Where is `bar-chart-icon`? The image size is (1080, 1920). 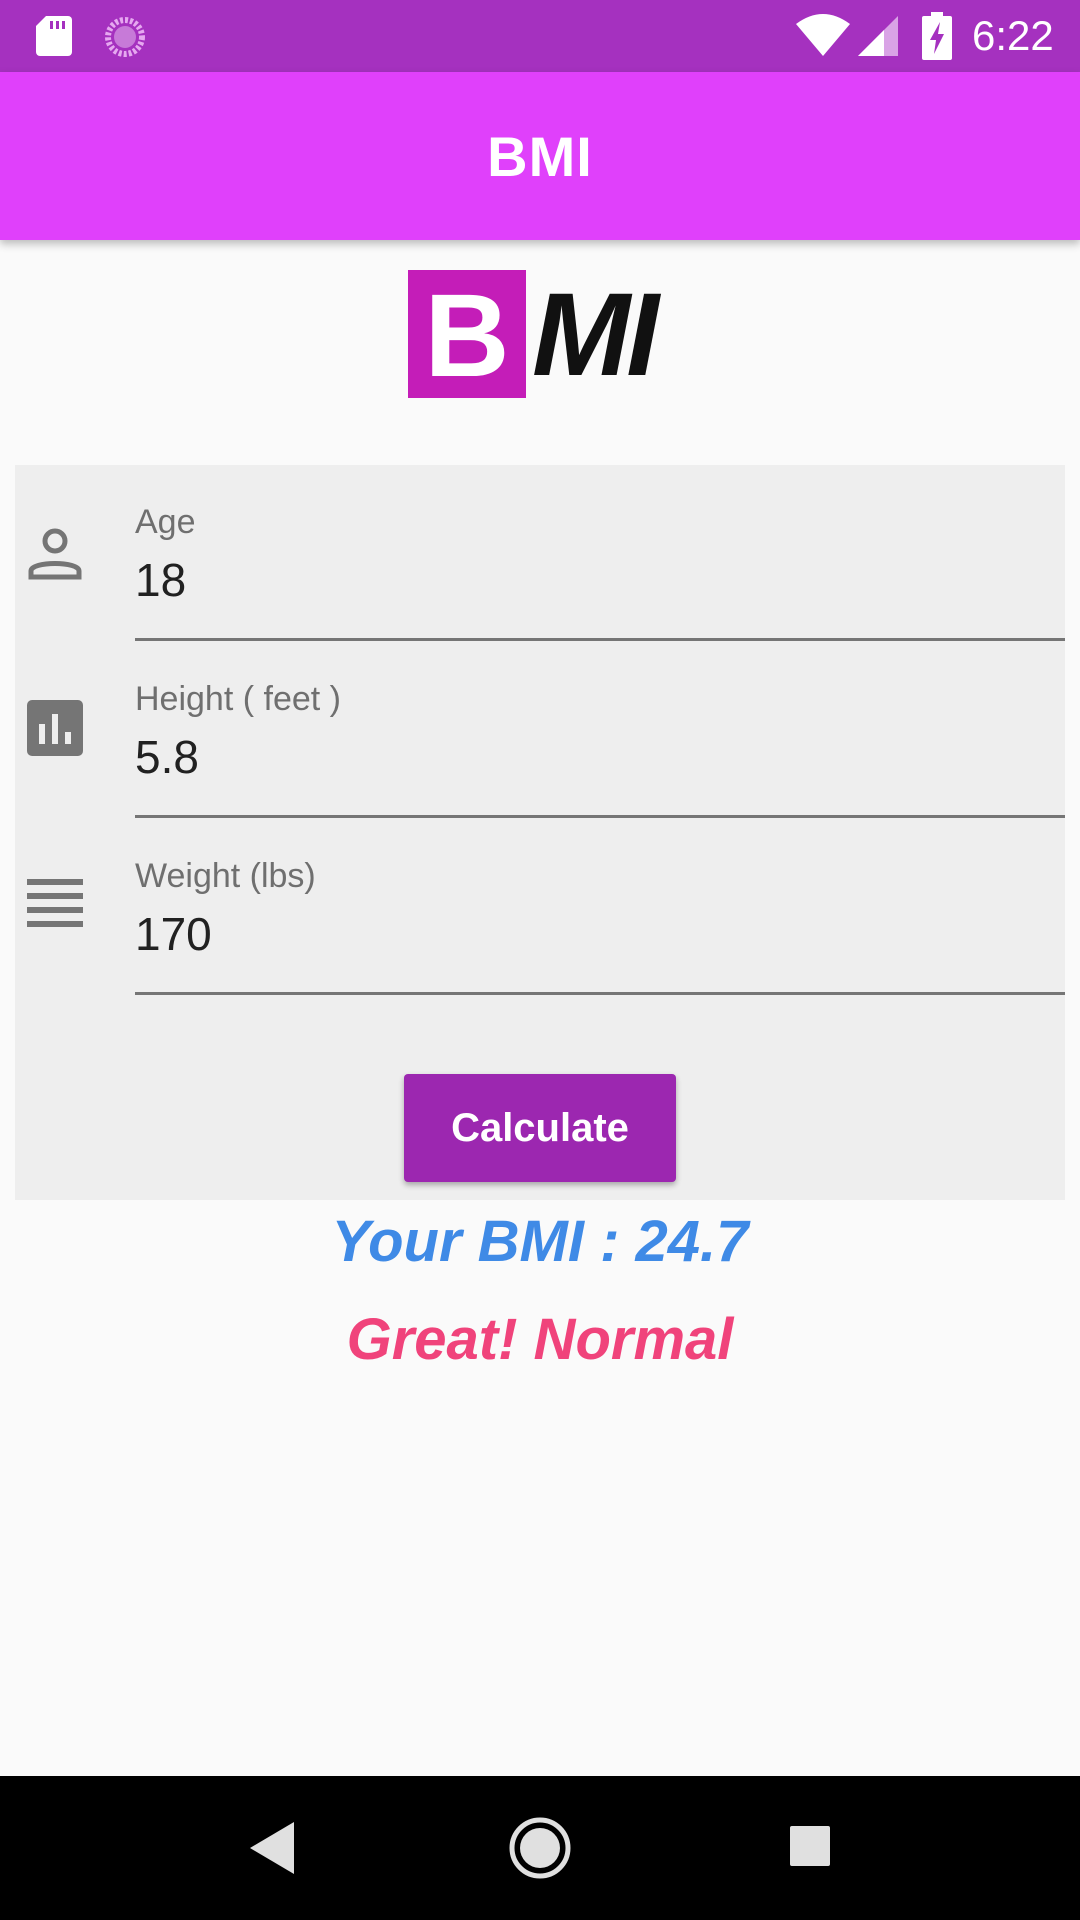 bar-chart-icon is located at coordinates (55, 728).